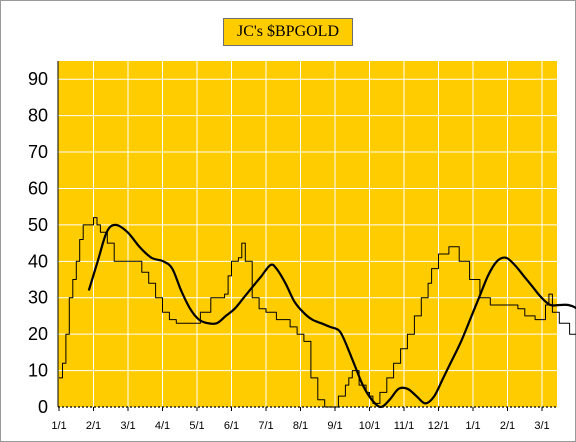 This screenshot has width=576, height=442. What do you see at coordinates (38, 243) in the screenshot?
I see `y-tick-labels: 0 10 20 30 40 50 60 70 80 90` at bounding box center [38, 243].